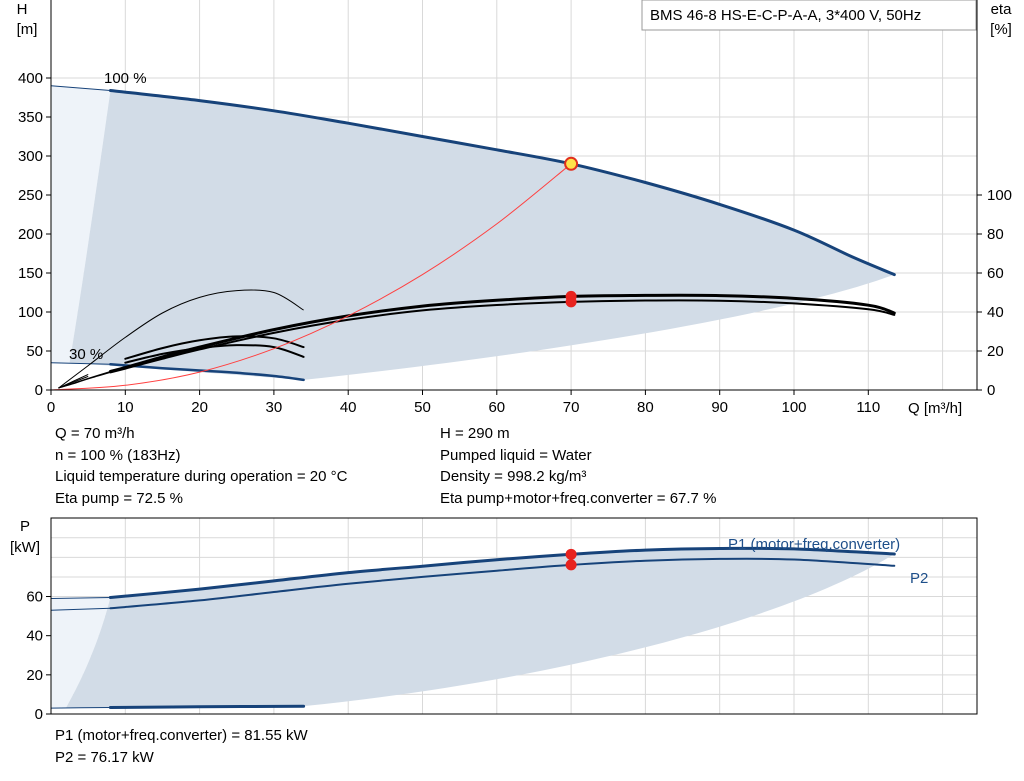 The width and height of the screenshot is (1024, 781). What do you see at coordinates (80, 708) in the screenshot?
I see `p-low-speed-curve-extension` at bounding box center [80, 708].